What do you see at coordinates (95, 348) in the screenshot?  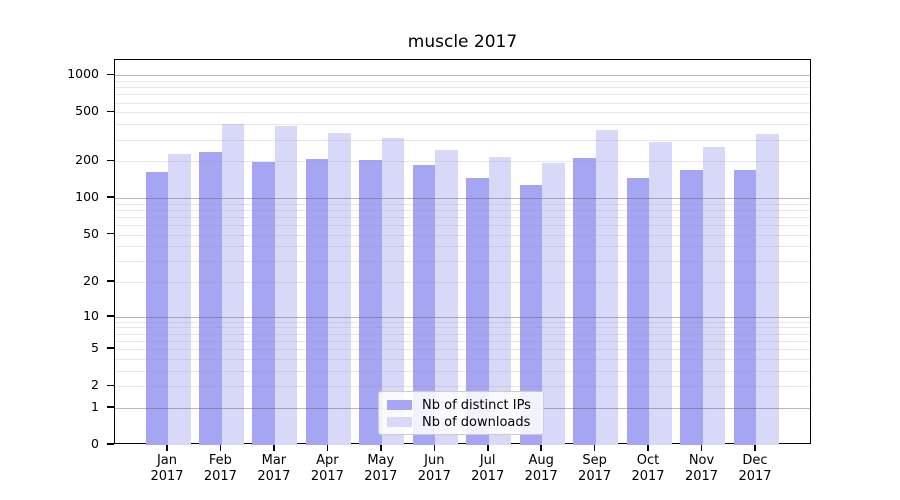 I see `y-tick-label: 5` at bounding box center [95, 348].